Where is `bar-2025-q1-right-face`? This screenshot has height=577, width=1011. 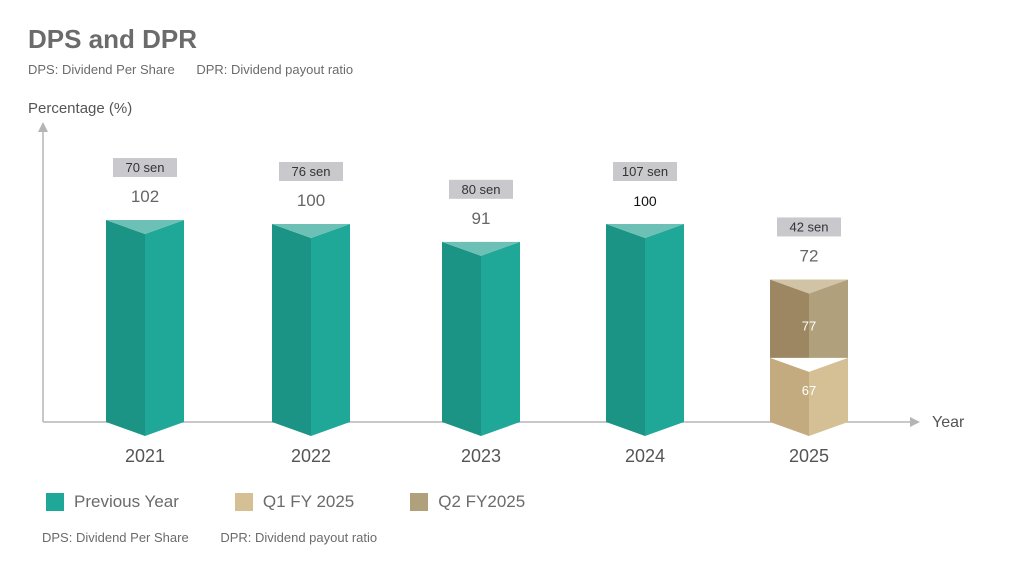 bar-2025-q1-right-face is located at coordinates (828, 396).